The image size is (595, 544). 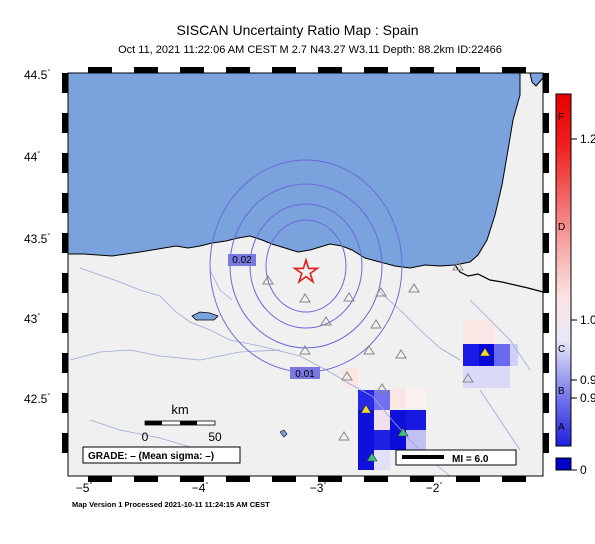 I want to click on scale-end: 50, so click(x=215, y=437).